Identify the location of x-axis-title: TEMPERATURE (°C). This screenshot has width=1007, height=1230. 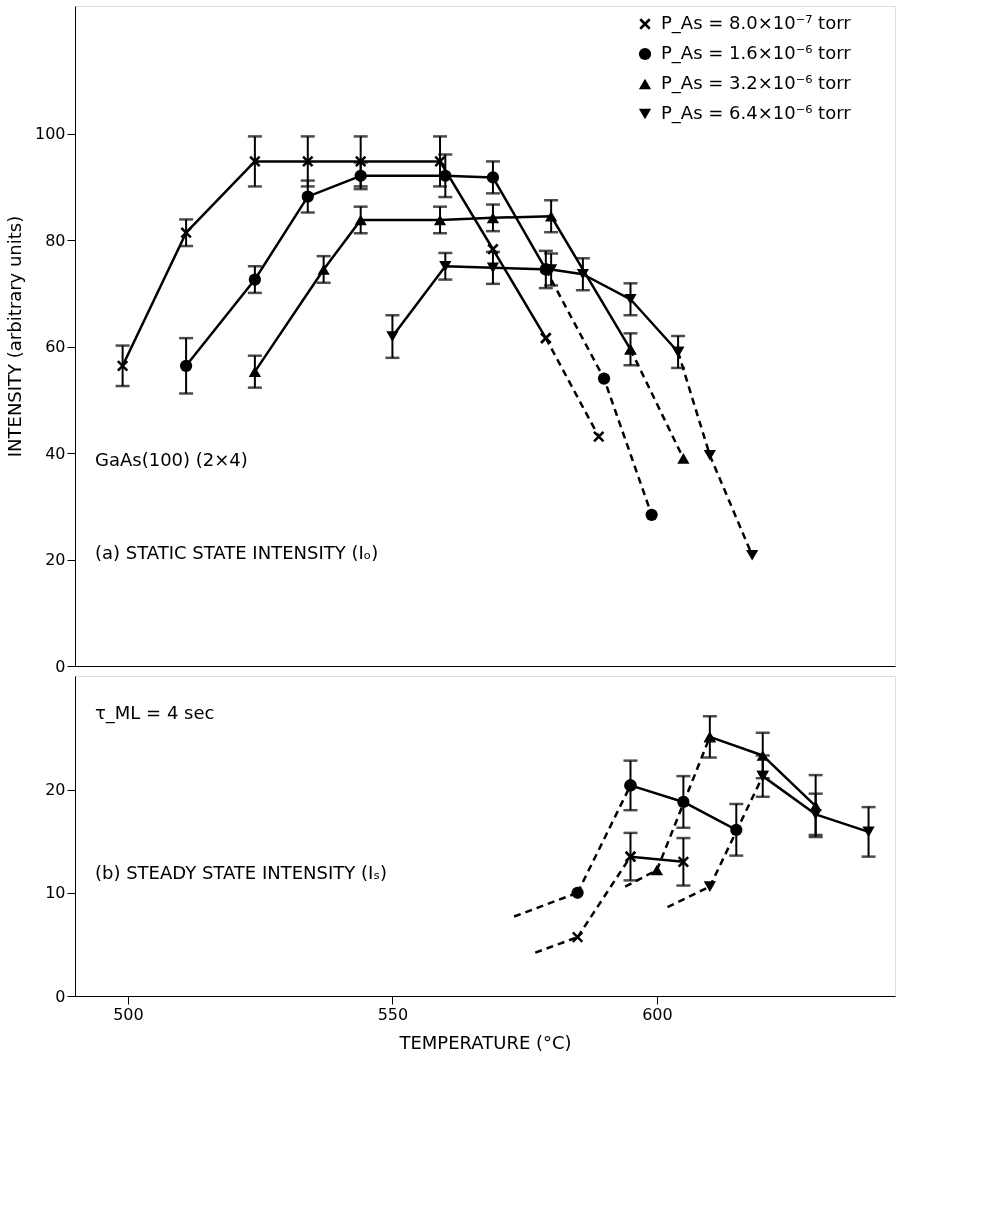
(485, 1042).